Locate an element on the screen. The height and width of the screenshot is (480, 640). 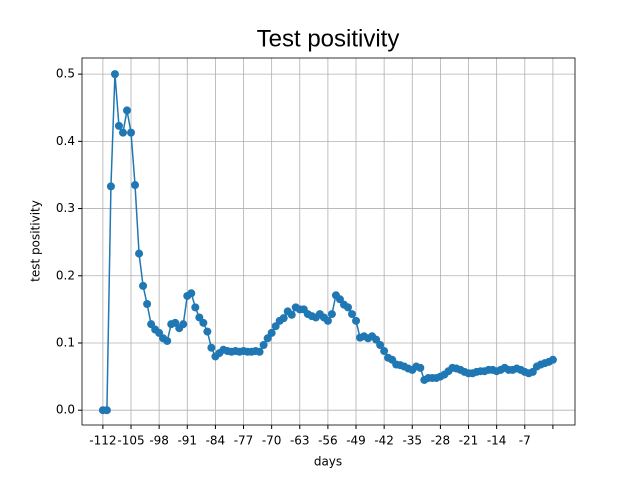
x-tick-label: -7 is located at coordinates (525, 441).